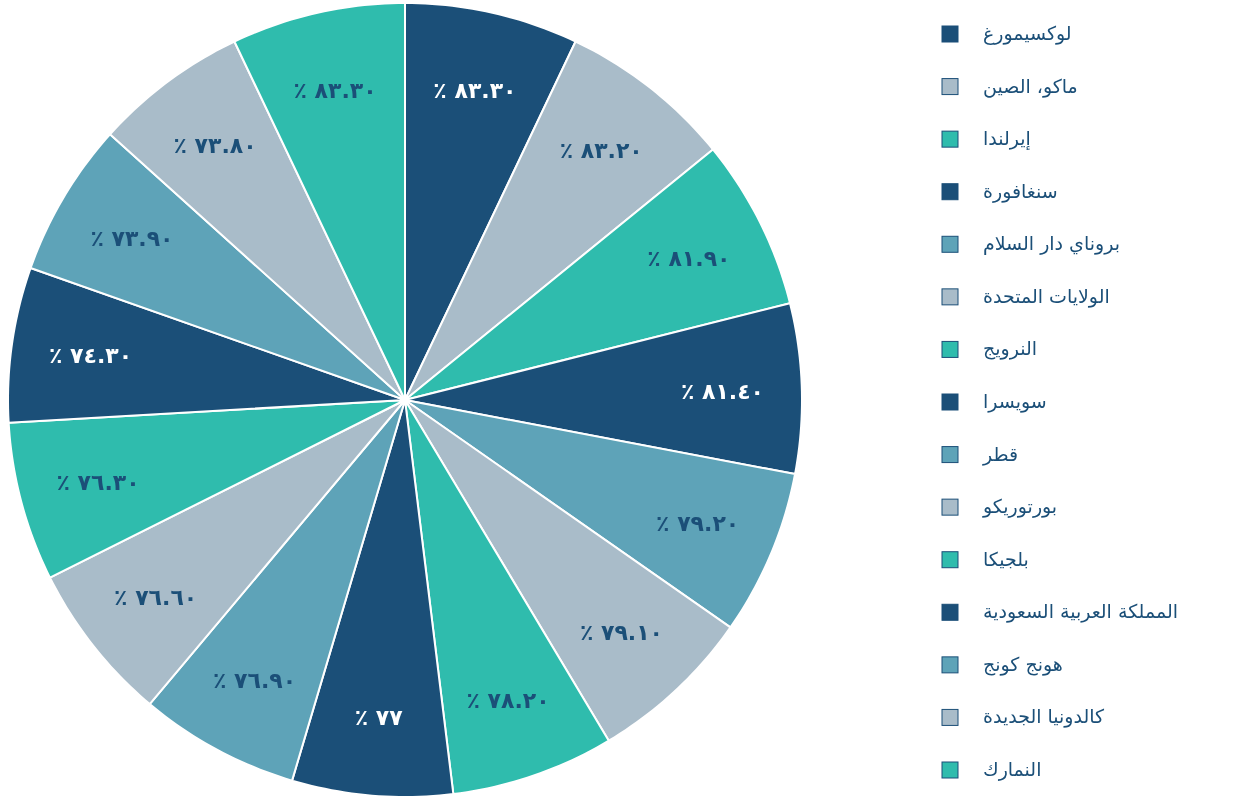  Describe the element at coordinates (1030, 86) in the screenshot. I see `legend-label: ماكو، الصين` at that location.